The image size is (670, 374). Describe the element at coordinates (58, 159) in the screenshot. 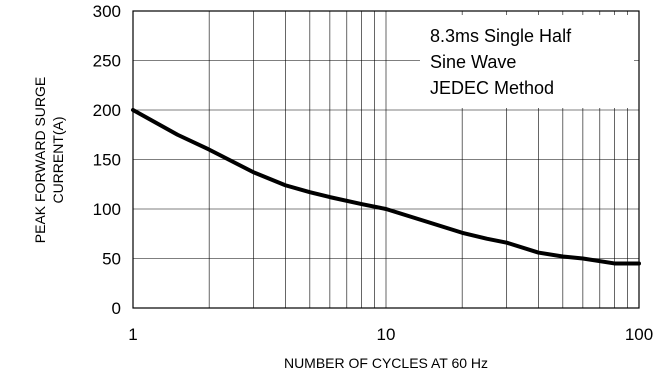

I see `y-axis-label-line-2: CURRENT(A)` at that location.